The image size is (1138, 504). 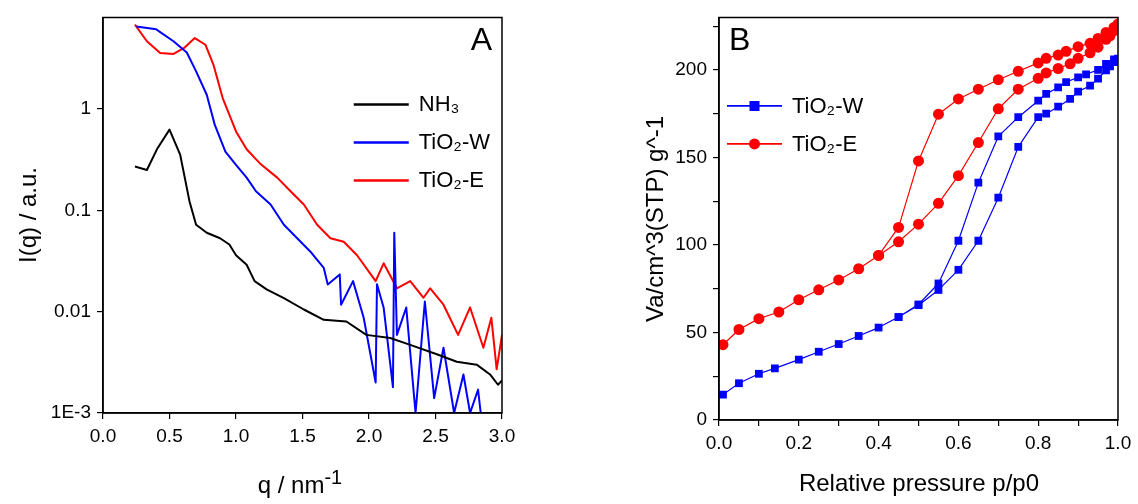 I want to click on x-tick-label: 0.8, so click(x=1038, y=442).